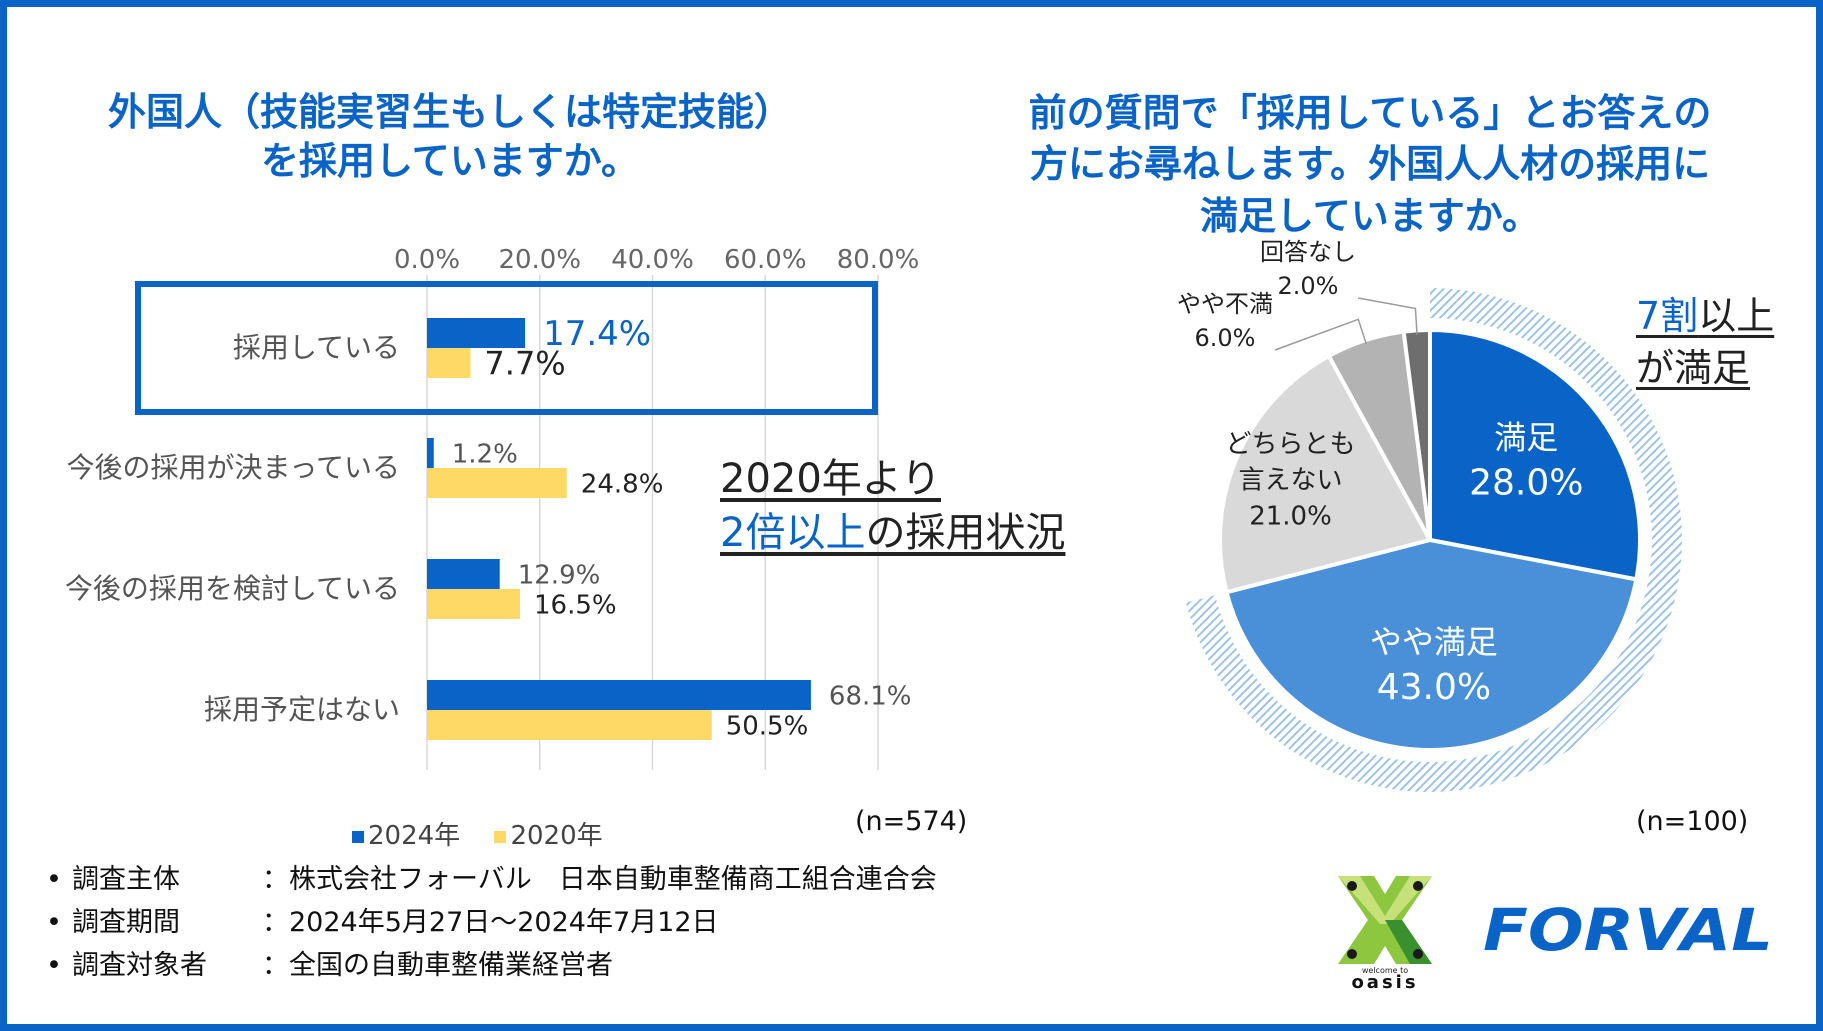  I want to click on bar-data-label: 50.5%, so click(767, 726).